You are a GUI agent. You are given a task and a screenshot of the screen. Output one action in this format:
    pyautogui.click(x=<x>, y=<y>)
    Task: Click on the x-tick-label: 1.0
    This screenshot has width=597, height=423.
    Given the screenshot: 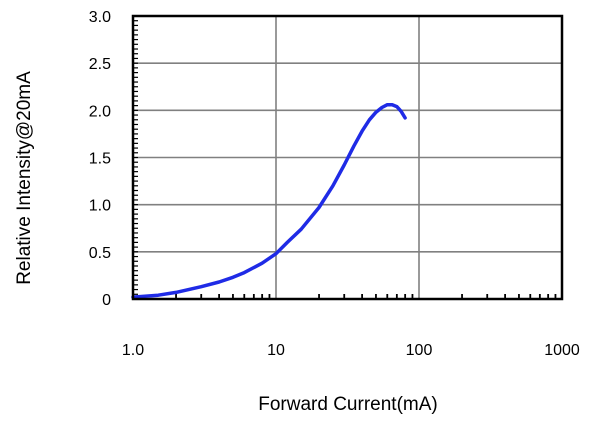 What is the action you would take?
    pyautogui.click(x=133, y=350)
    